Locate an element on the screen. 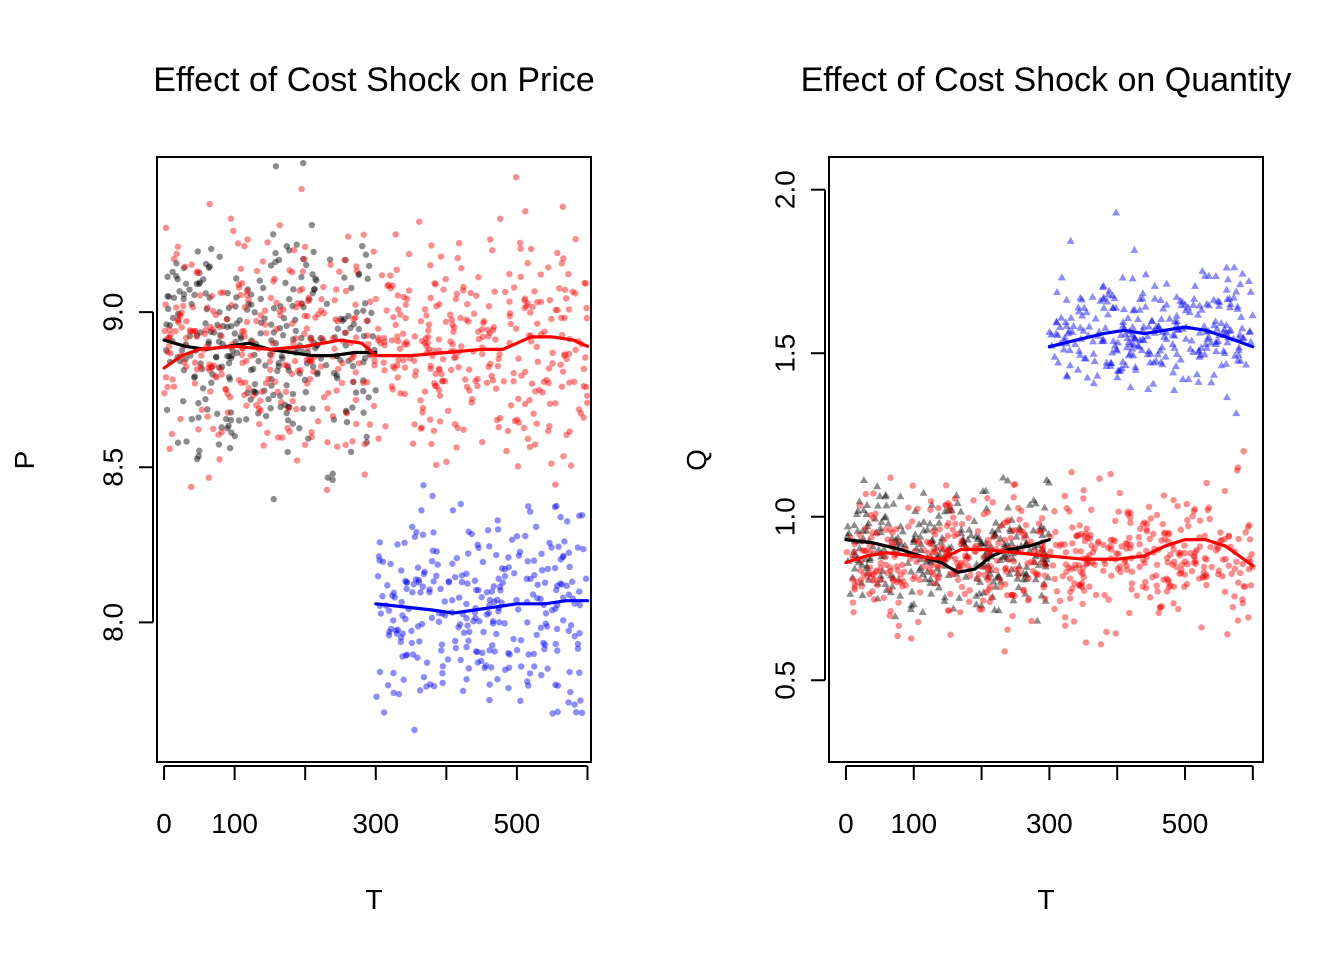  price-x-axis: 0 100 300 500 is located at coordinates (372, 802).